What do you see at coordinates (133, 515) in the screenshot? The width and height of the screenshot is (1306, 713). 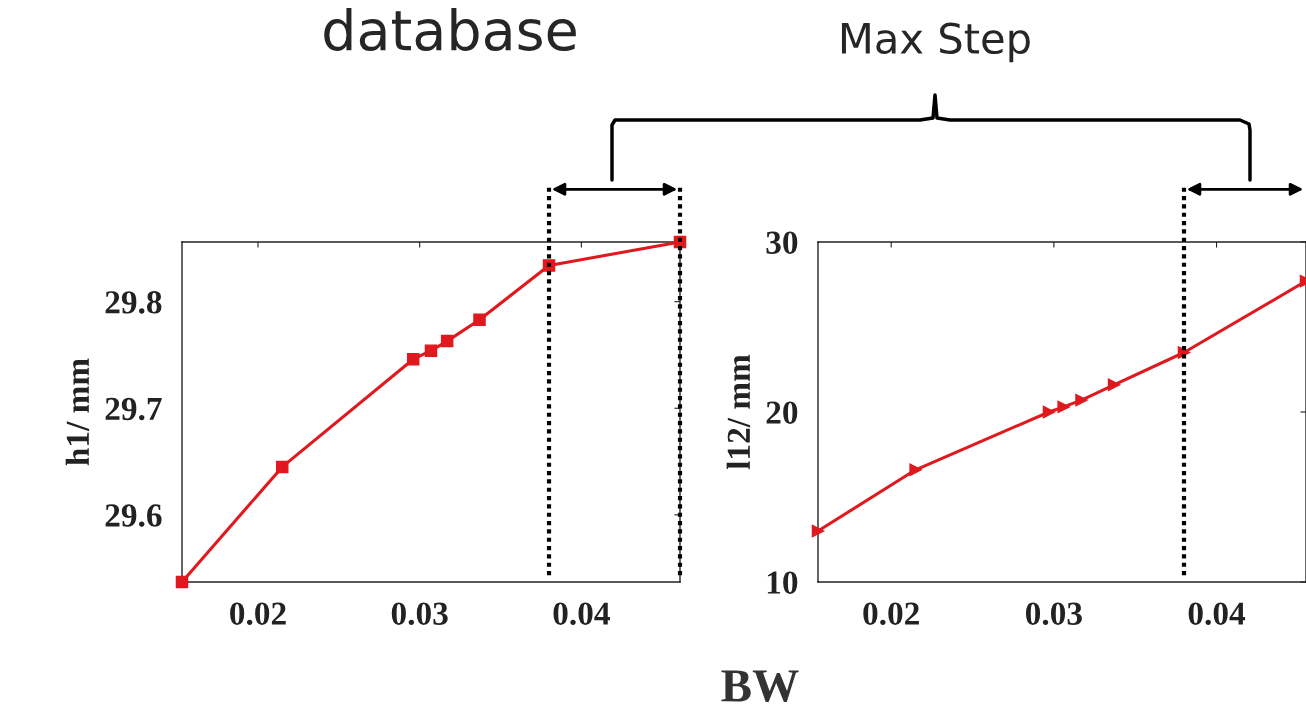 I see `y-tick-label: 29.6` at bounding box center [133, 515].